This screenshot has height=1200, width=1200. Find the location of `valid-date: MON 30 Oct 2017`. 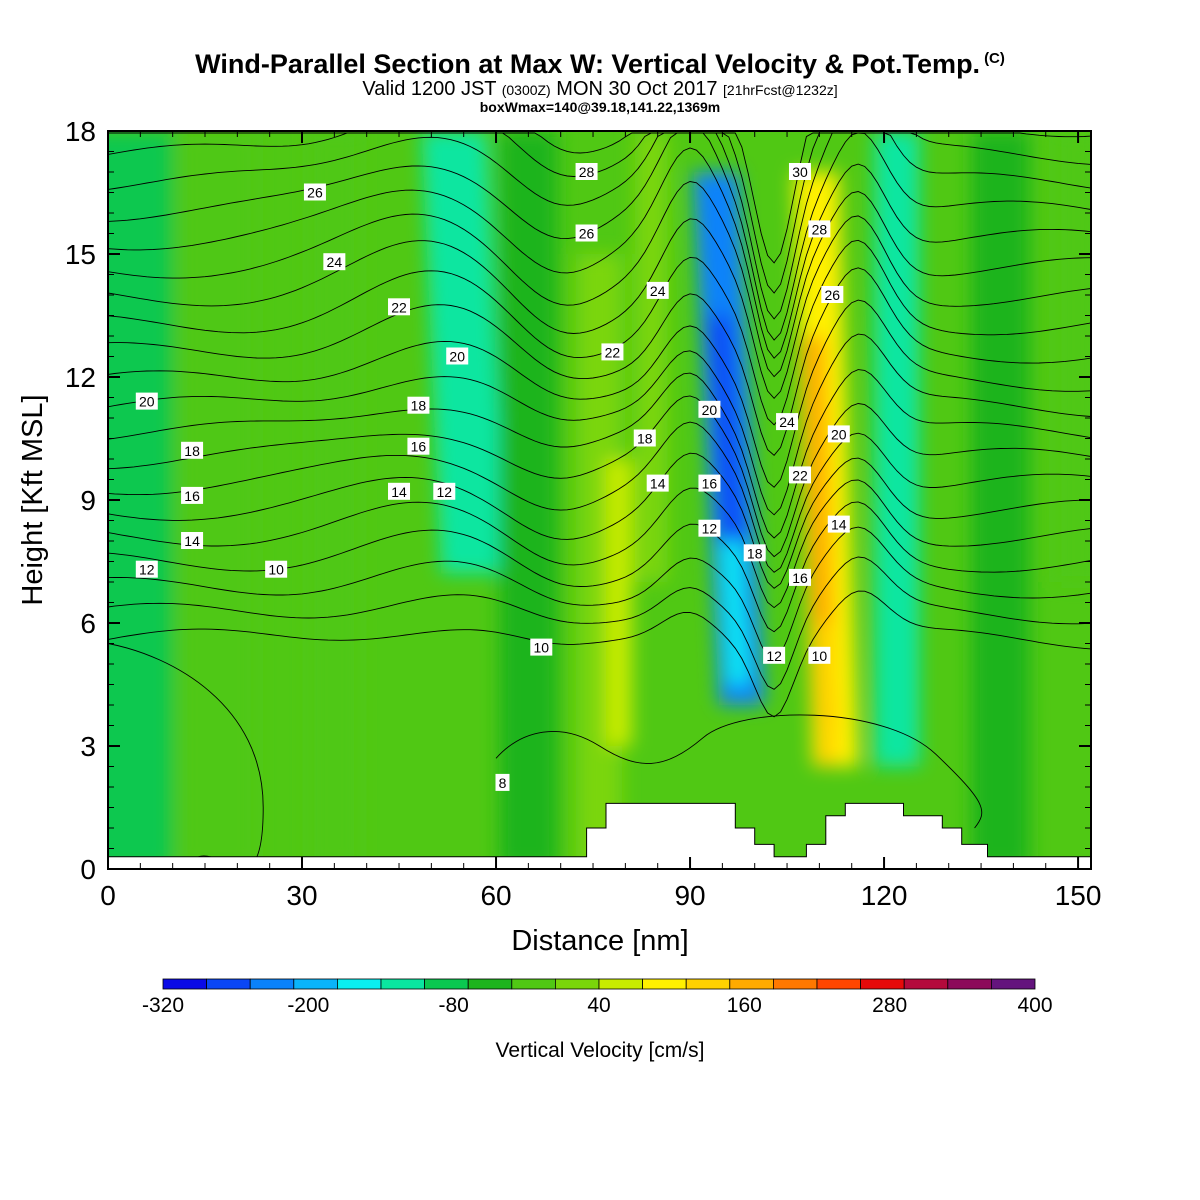

valid-date: MON 30 Oct 2017 is located at coordinates (637, 89).